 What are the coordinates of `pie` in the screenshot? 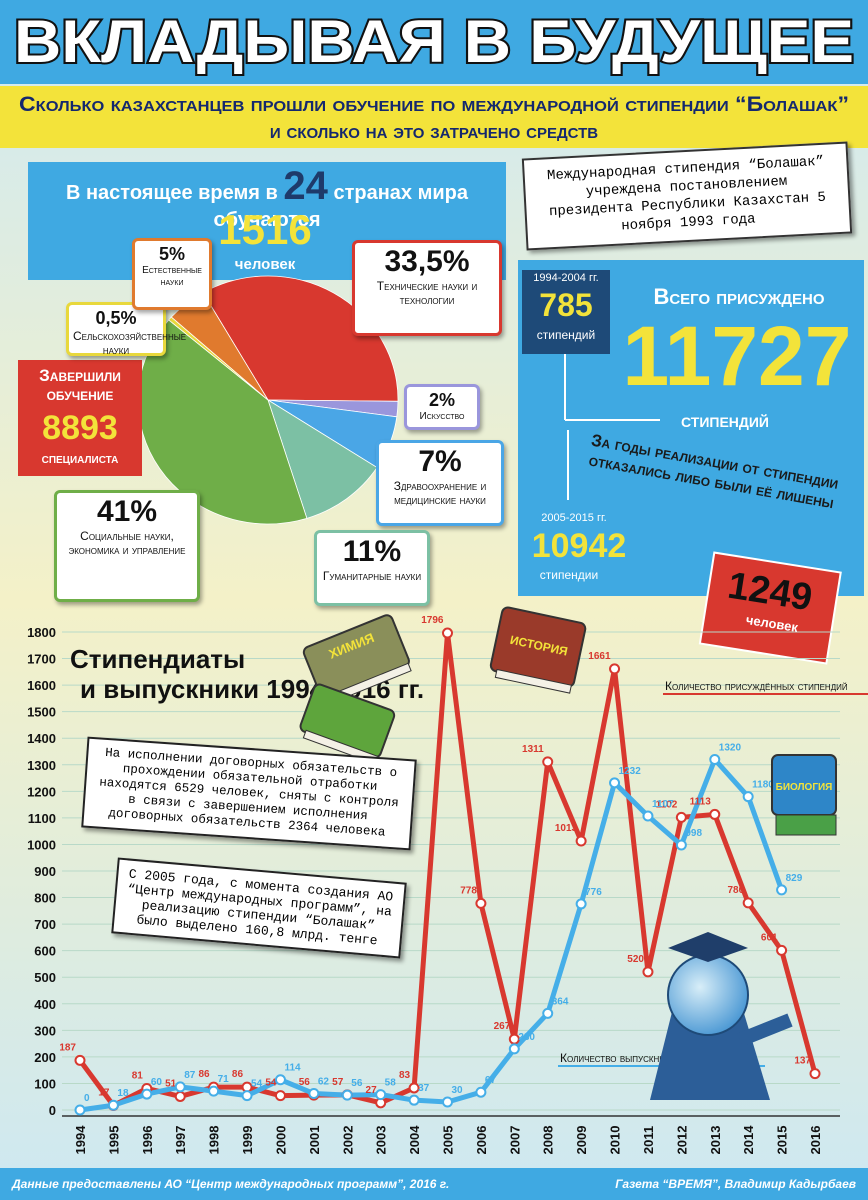 It's located at (268, 400).